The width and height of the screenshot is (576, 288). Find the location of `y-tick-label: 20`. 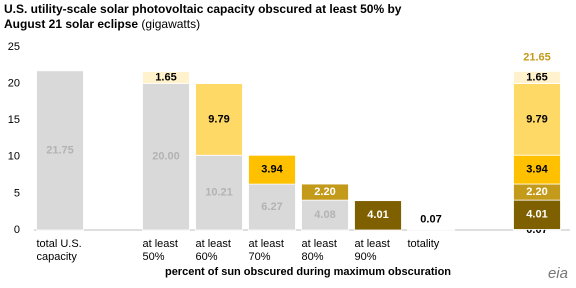

y-tick-label: 20 is located at coordinates (14, 84).